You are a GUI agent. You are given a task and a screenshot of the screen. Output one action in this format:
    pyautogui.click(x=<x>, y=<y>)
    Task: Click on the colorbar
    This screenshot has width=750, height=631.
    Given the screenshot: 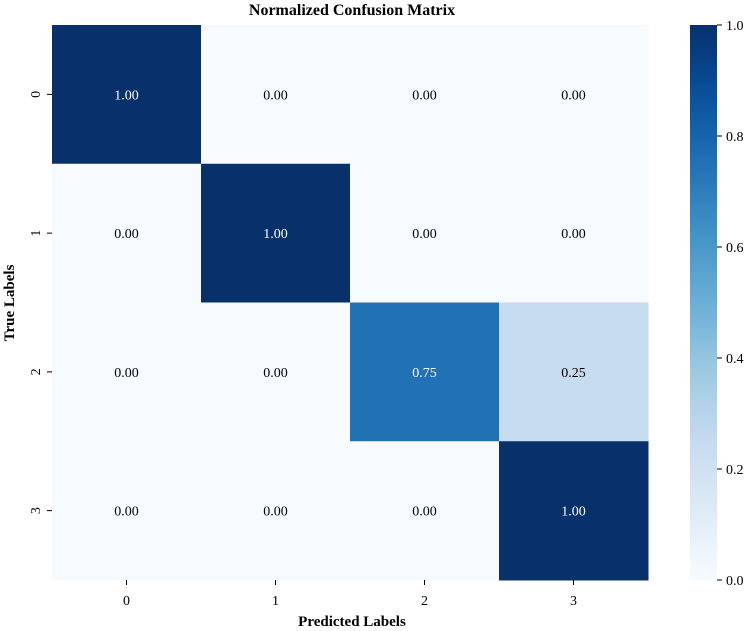 What is the action you would take?
    pyautogui.click(x=703, y=302)
    